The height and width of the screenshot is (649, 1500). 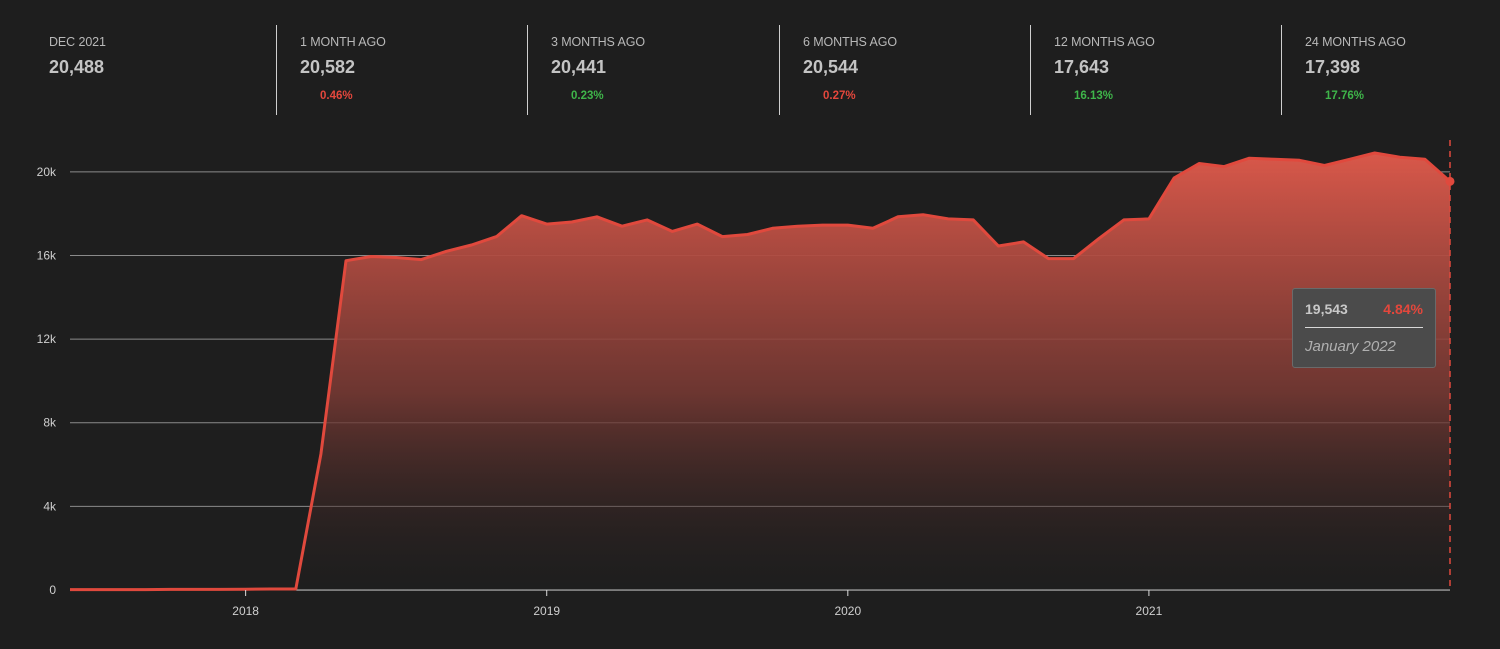 What do you see at coordinates (1355, 42) in the screenshot?
I see `stat-label: 24 MONTHS AGO` at bounding box center [1355, 42].